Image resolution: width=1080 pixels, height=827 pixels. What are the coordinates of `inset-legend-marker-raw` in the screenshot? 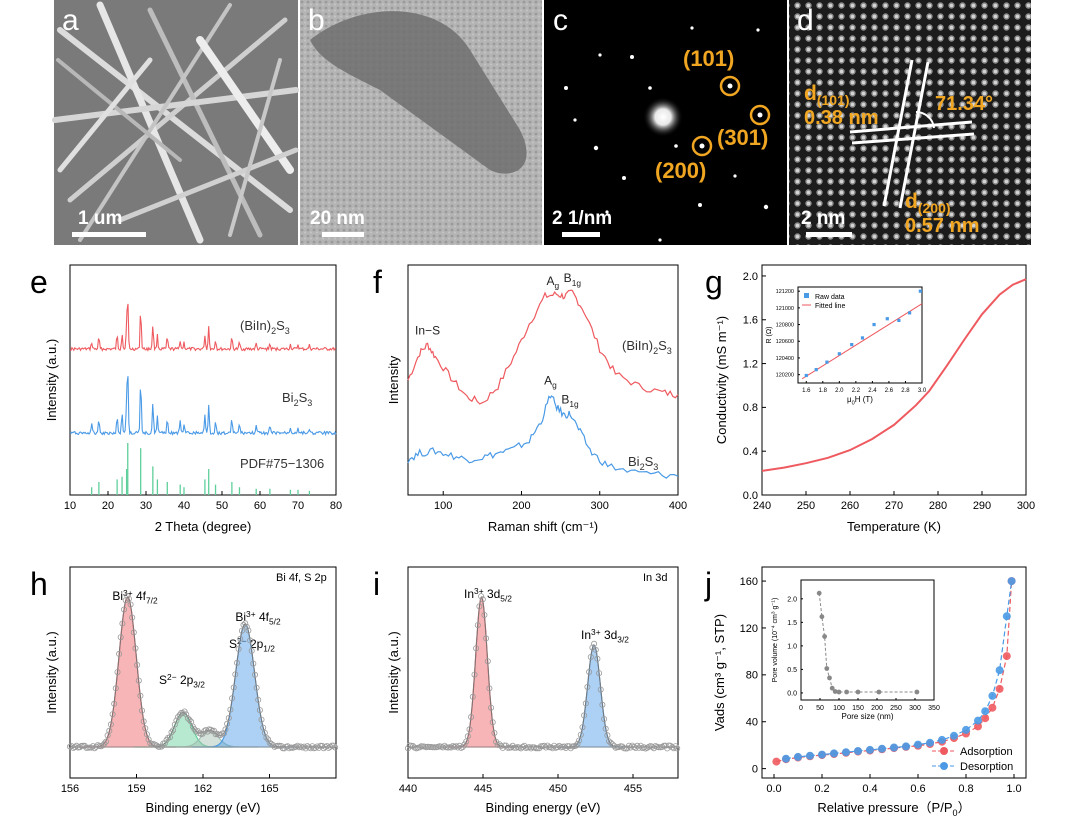 It's located at (806, 295).